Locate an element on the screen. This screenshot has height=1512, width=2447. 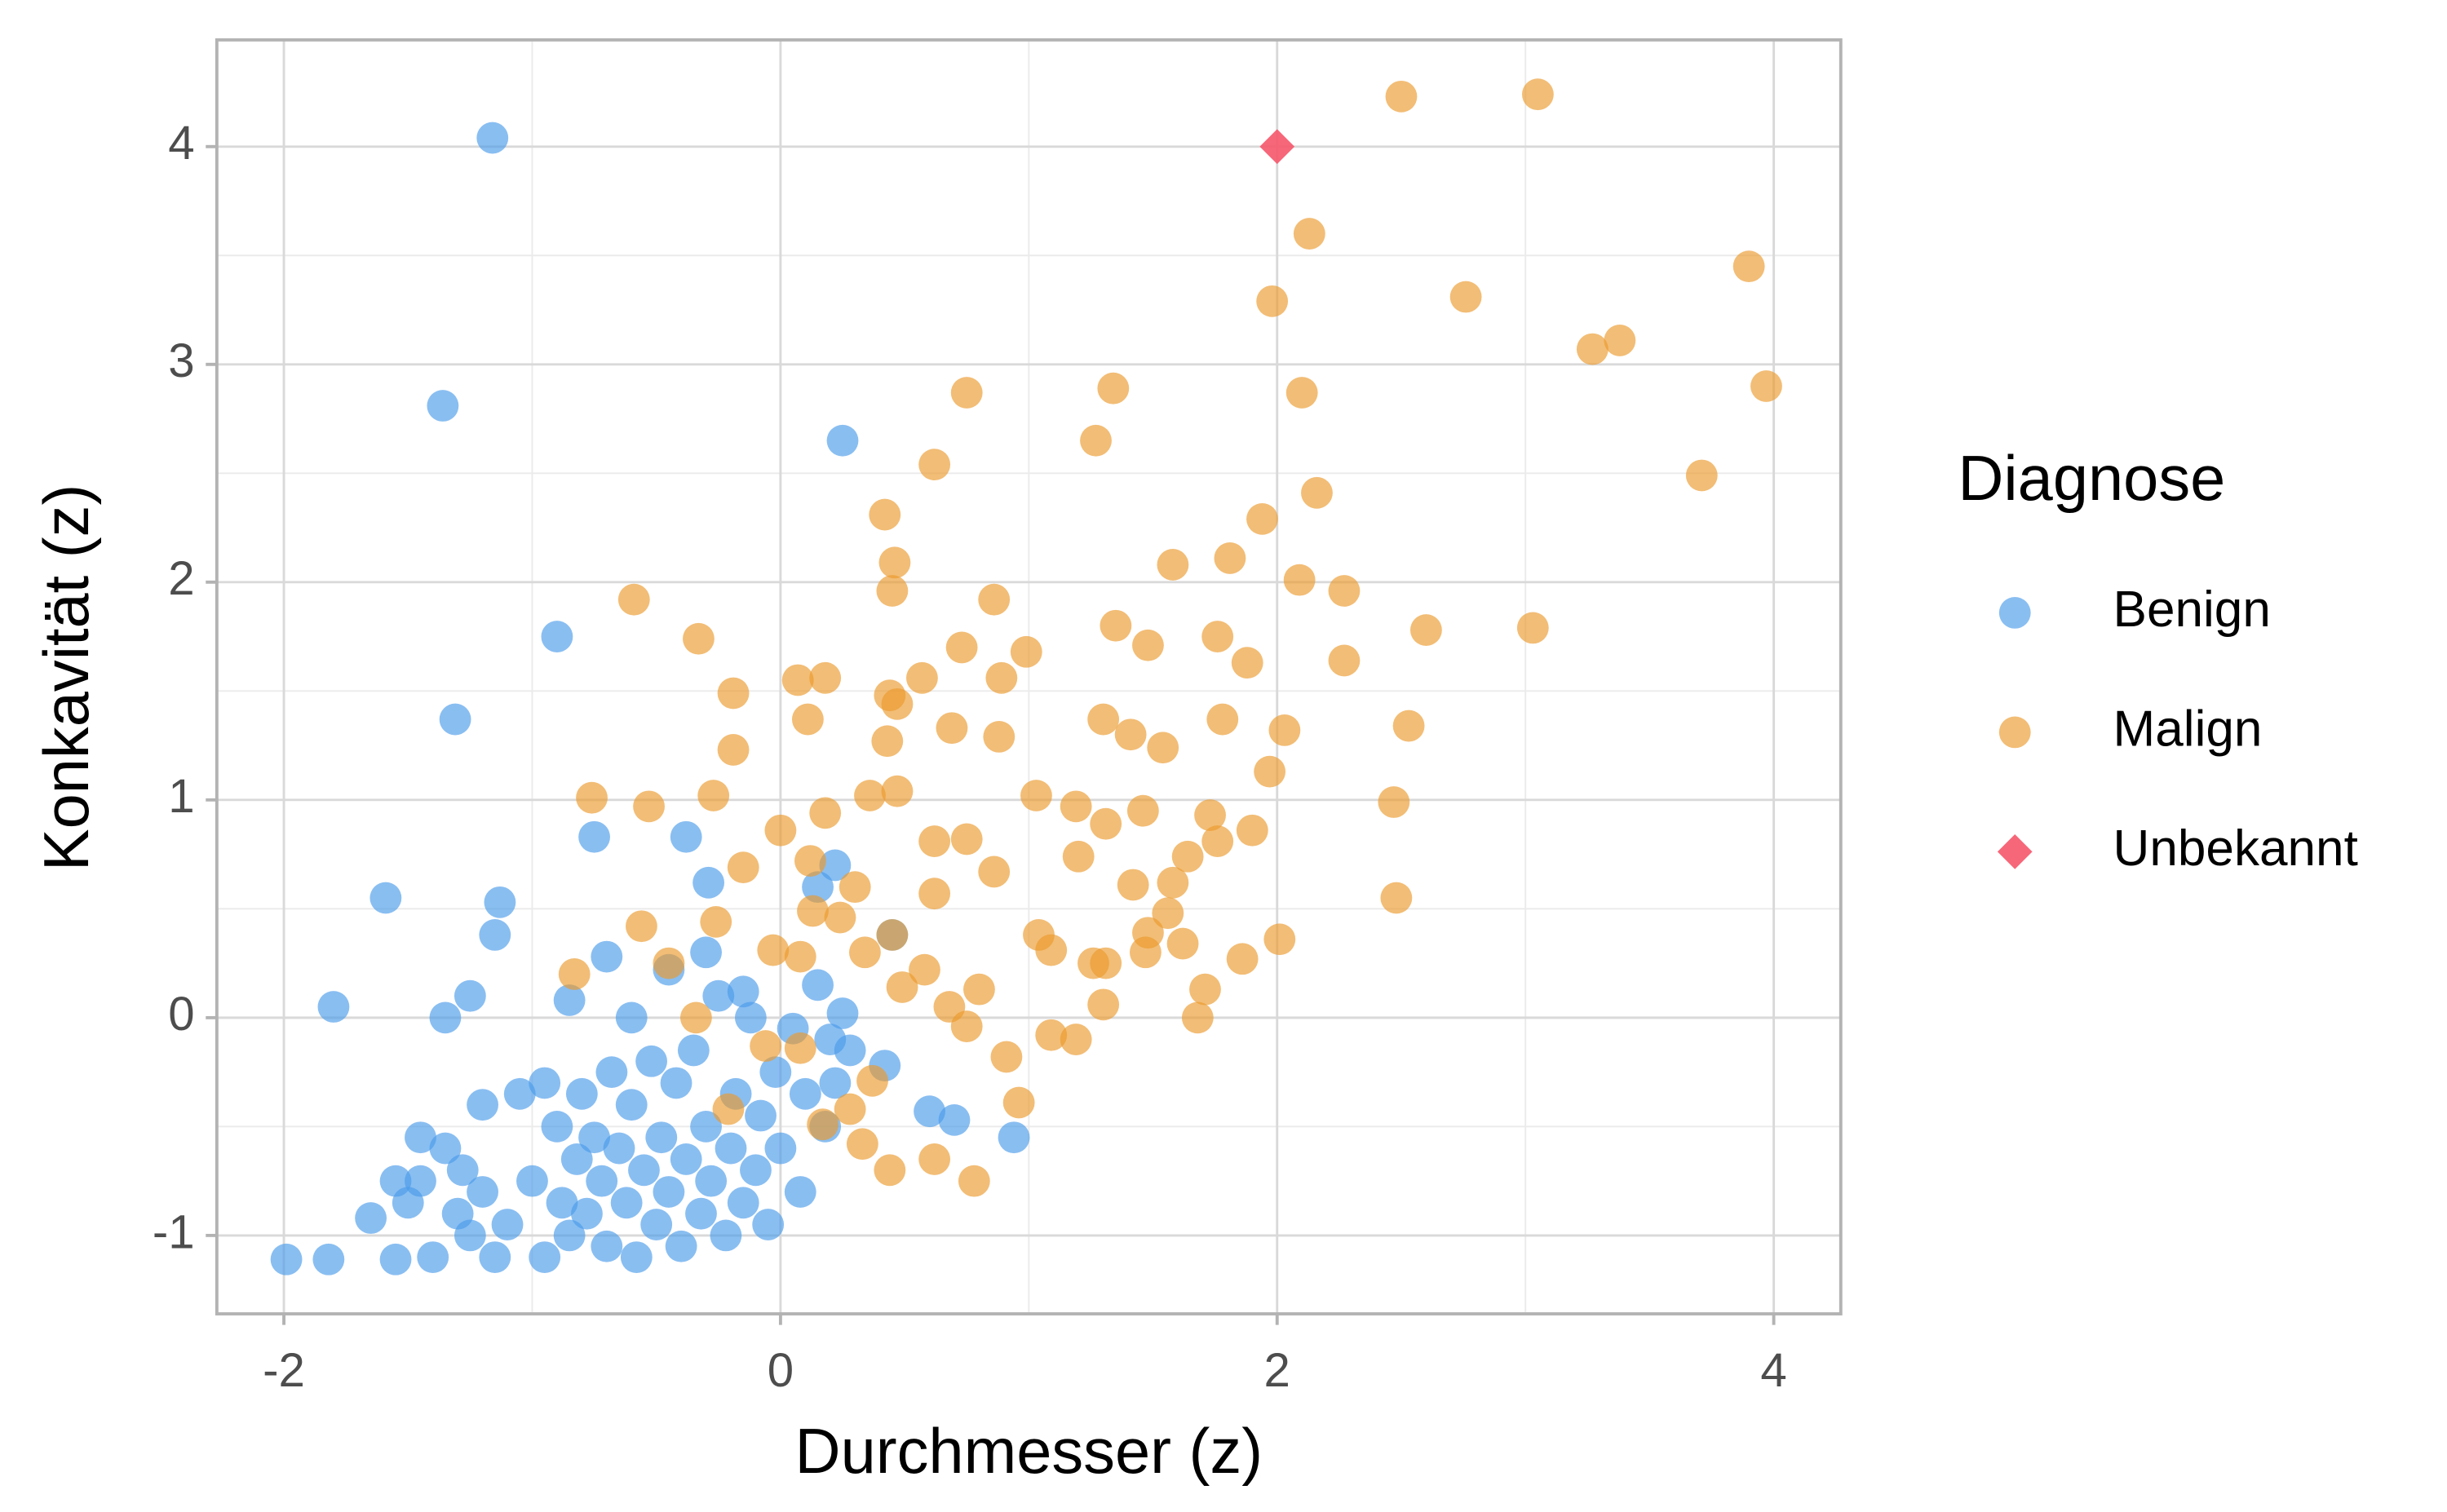
y-tick-label: 2 is located at coordinates (181, 578).